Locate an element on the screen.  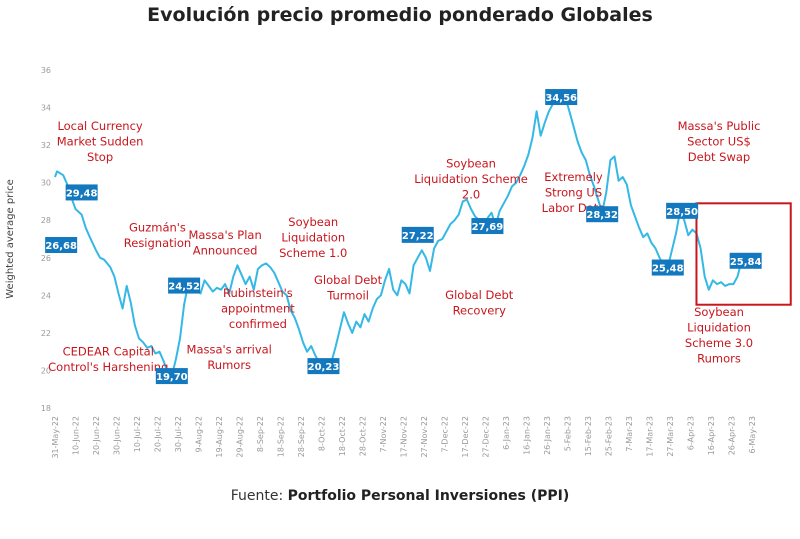
x-tick-label: 20-Jun-22 is located at coordinates (96, 435).